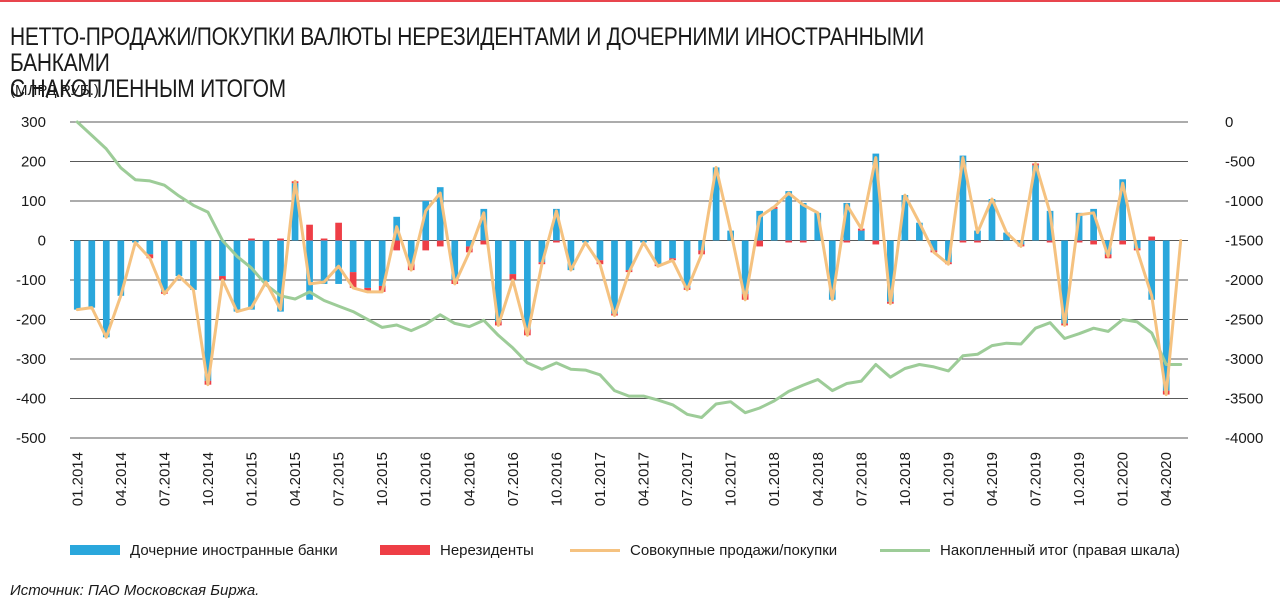  I want to click on x-tick-label: 01.2017, so click(600, 479).